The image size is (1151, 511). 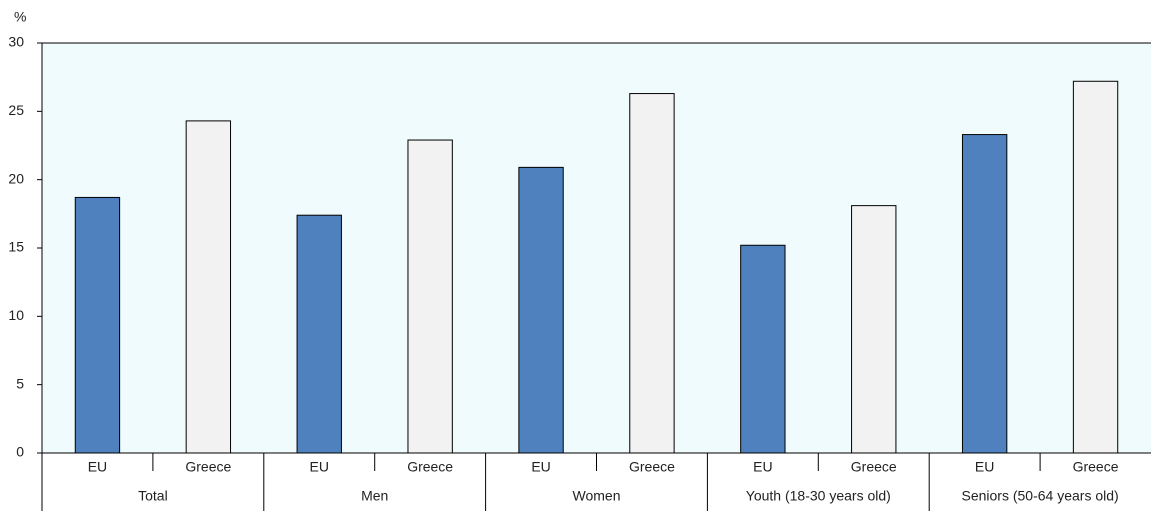 What do you see at coordinates (1040, 496) in the screenshot?
I see `group-label: Seniors (50-64 years old)` at bounding box center [1040, 496].